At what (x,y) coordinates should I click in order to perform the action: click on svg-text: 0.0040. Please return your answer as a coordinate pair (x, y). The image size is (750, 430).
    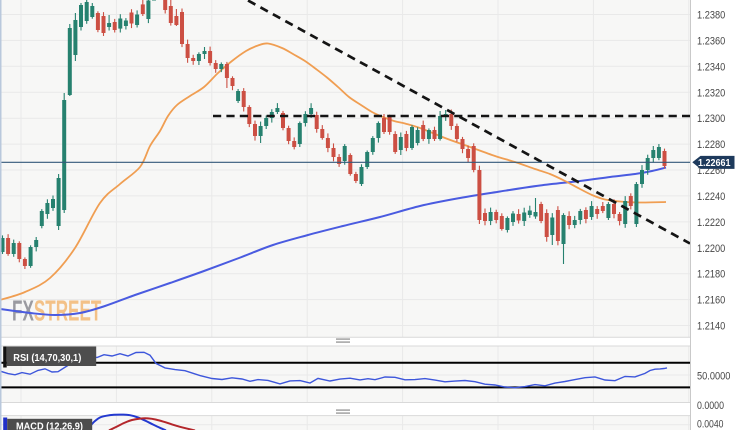
    Looking at the image, I should click on (710, 424).